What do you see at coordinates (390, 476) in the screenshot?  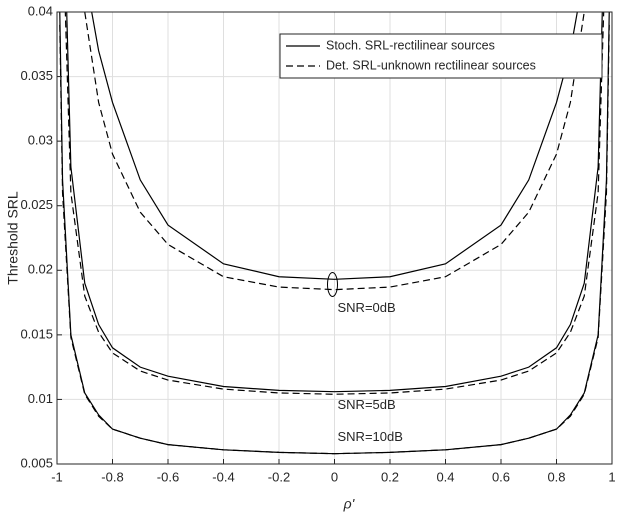 I see `x-tick-label: 0.2` at bounding box center [390, 476].